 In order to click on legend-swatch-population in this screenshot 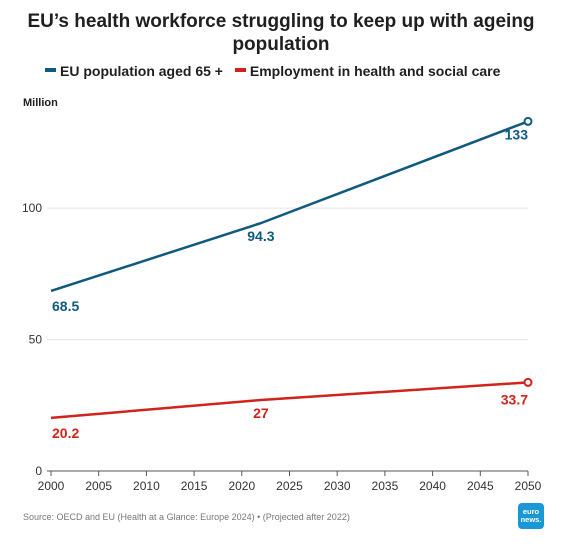, I will do `click(50, 70)`.